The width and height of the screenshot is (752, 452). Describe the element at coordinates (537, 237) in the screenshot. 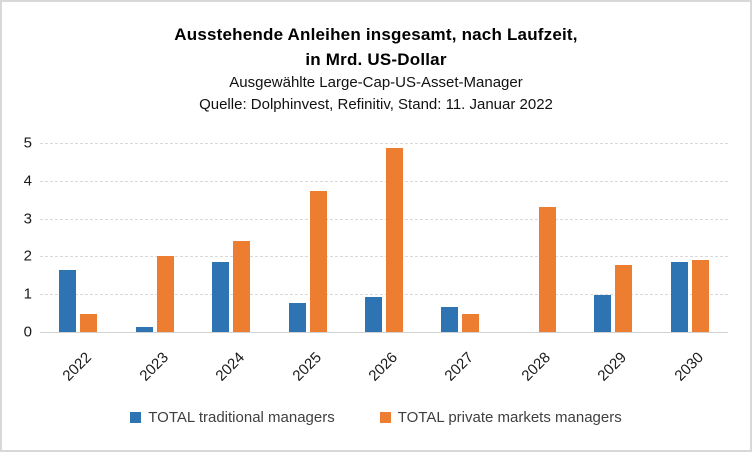

I see `bar-group-2028` at that location.